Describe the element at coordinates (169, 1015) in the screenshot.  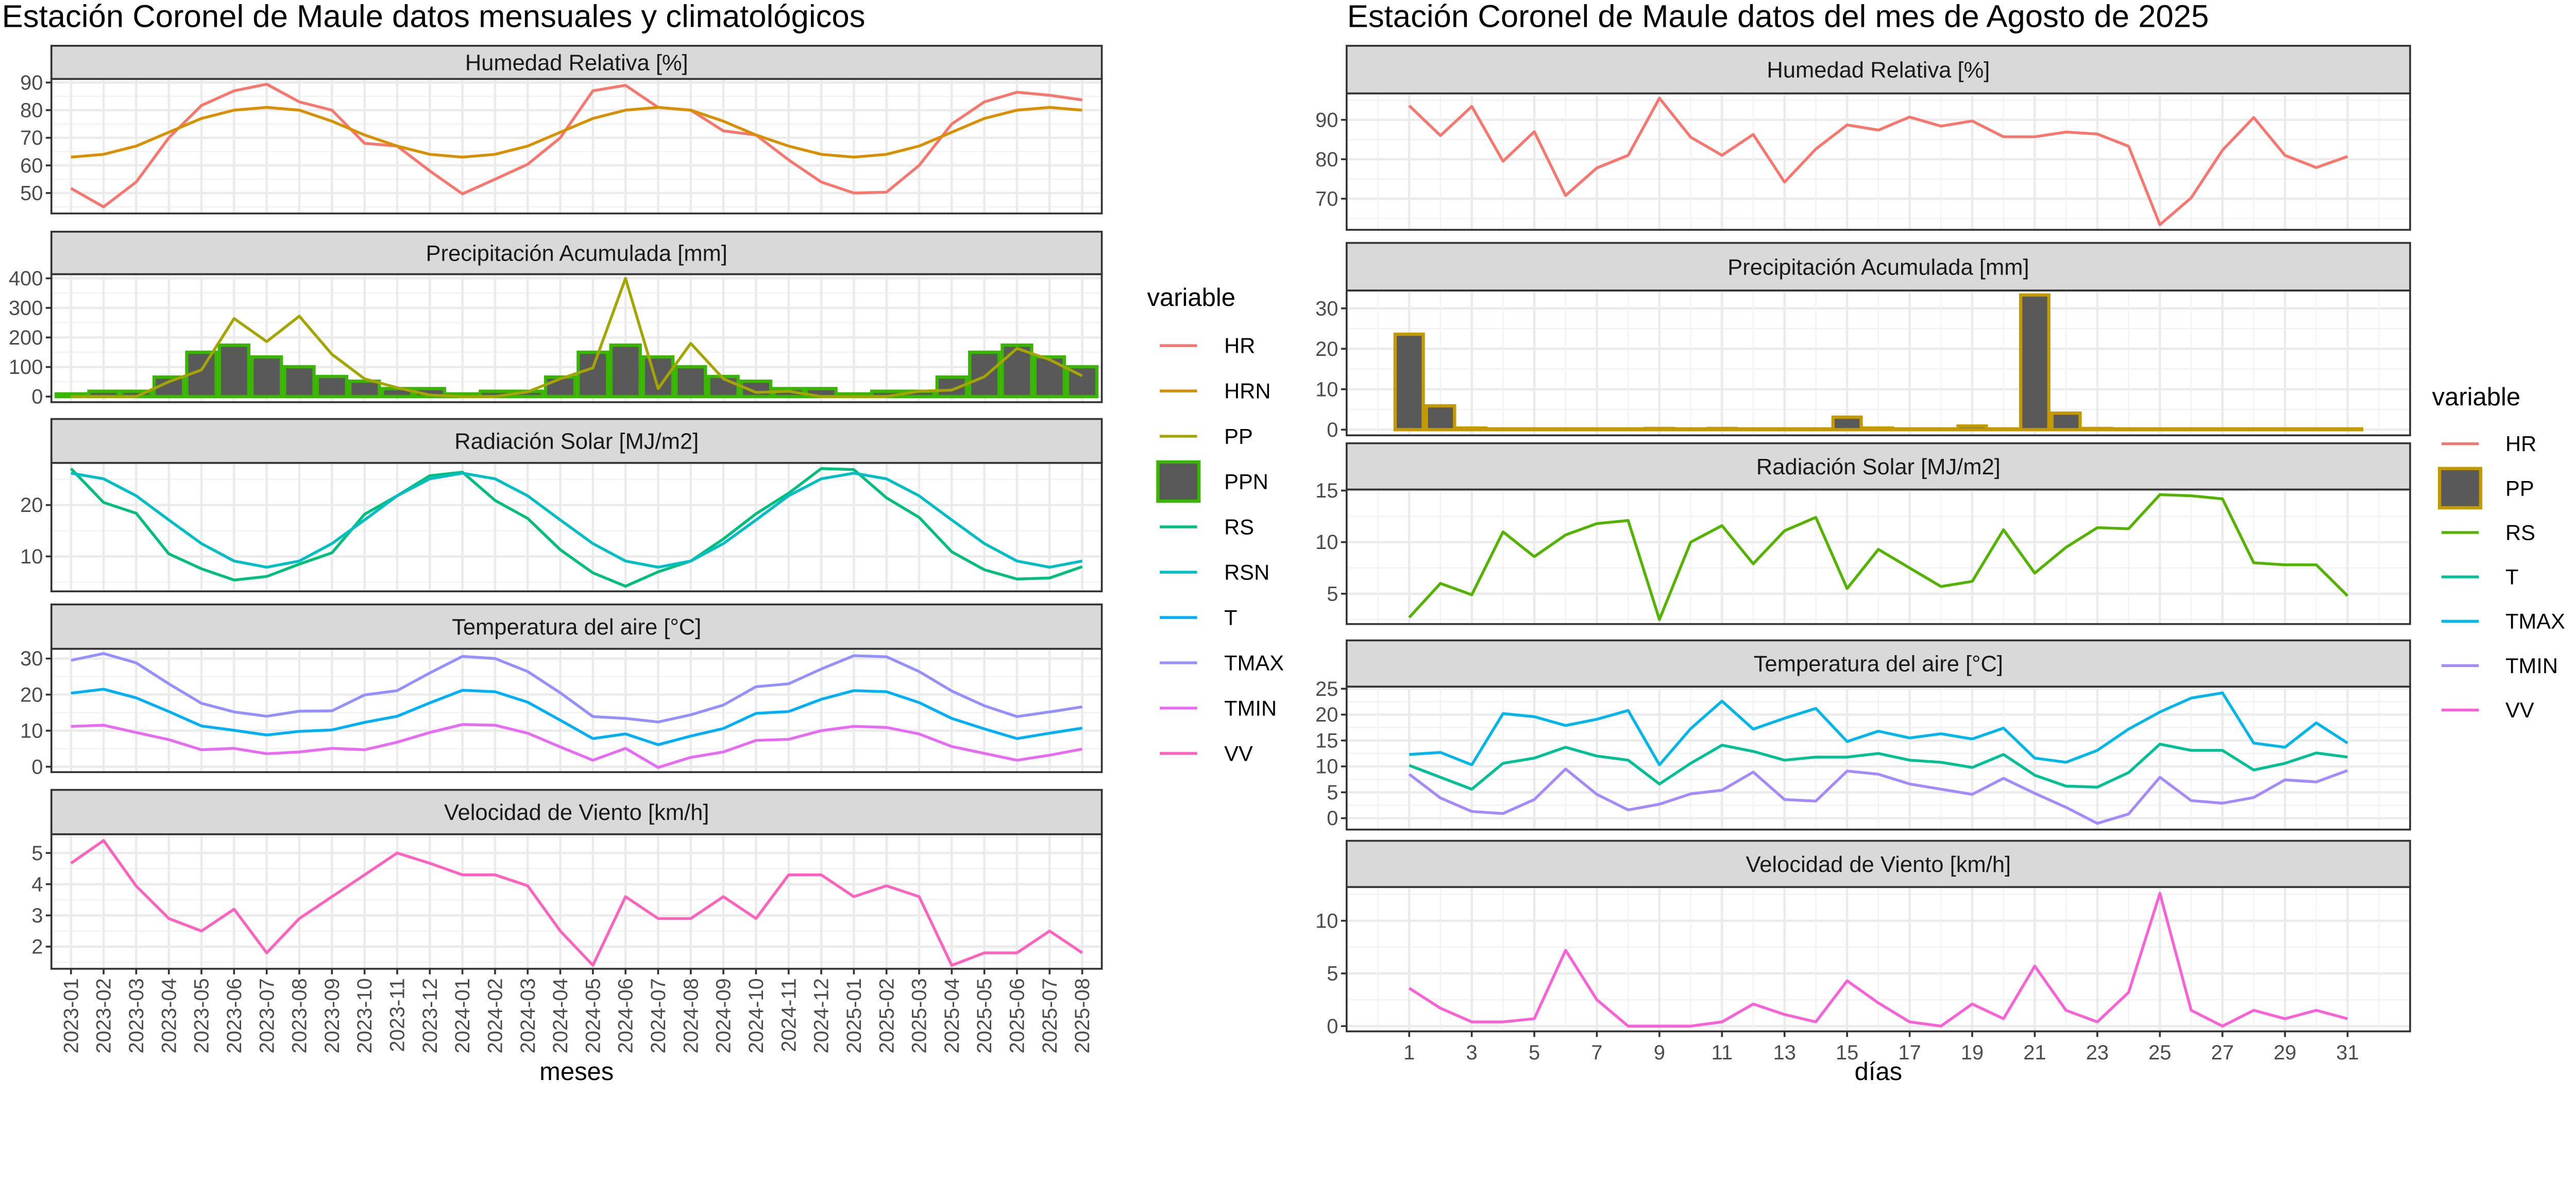
I see `x-tick-label: 2023-04` at that location.